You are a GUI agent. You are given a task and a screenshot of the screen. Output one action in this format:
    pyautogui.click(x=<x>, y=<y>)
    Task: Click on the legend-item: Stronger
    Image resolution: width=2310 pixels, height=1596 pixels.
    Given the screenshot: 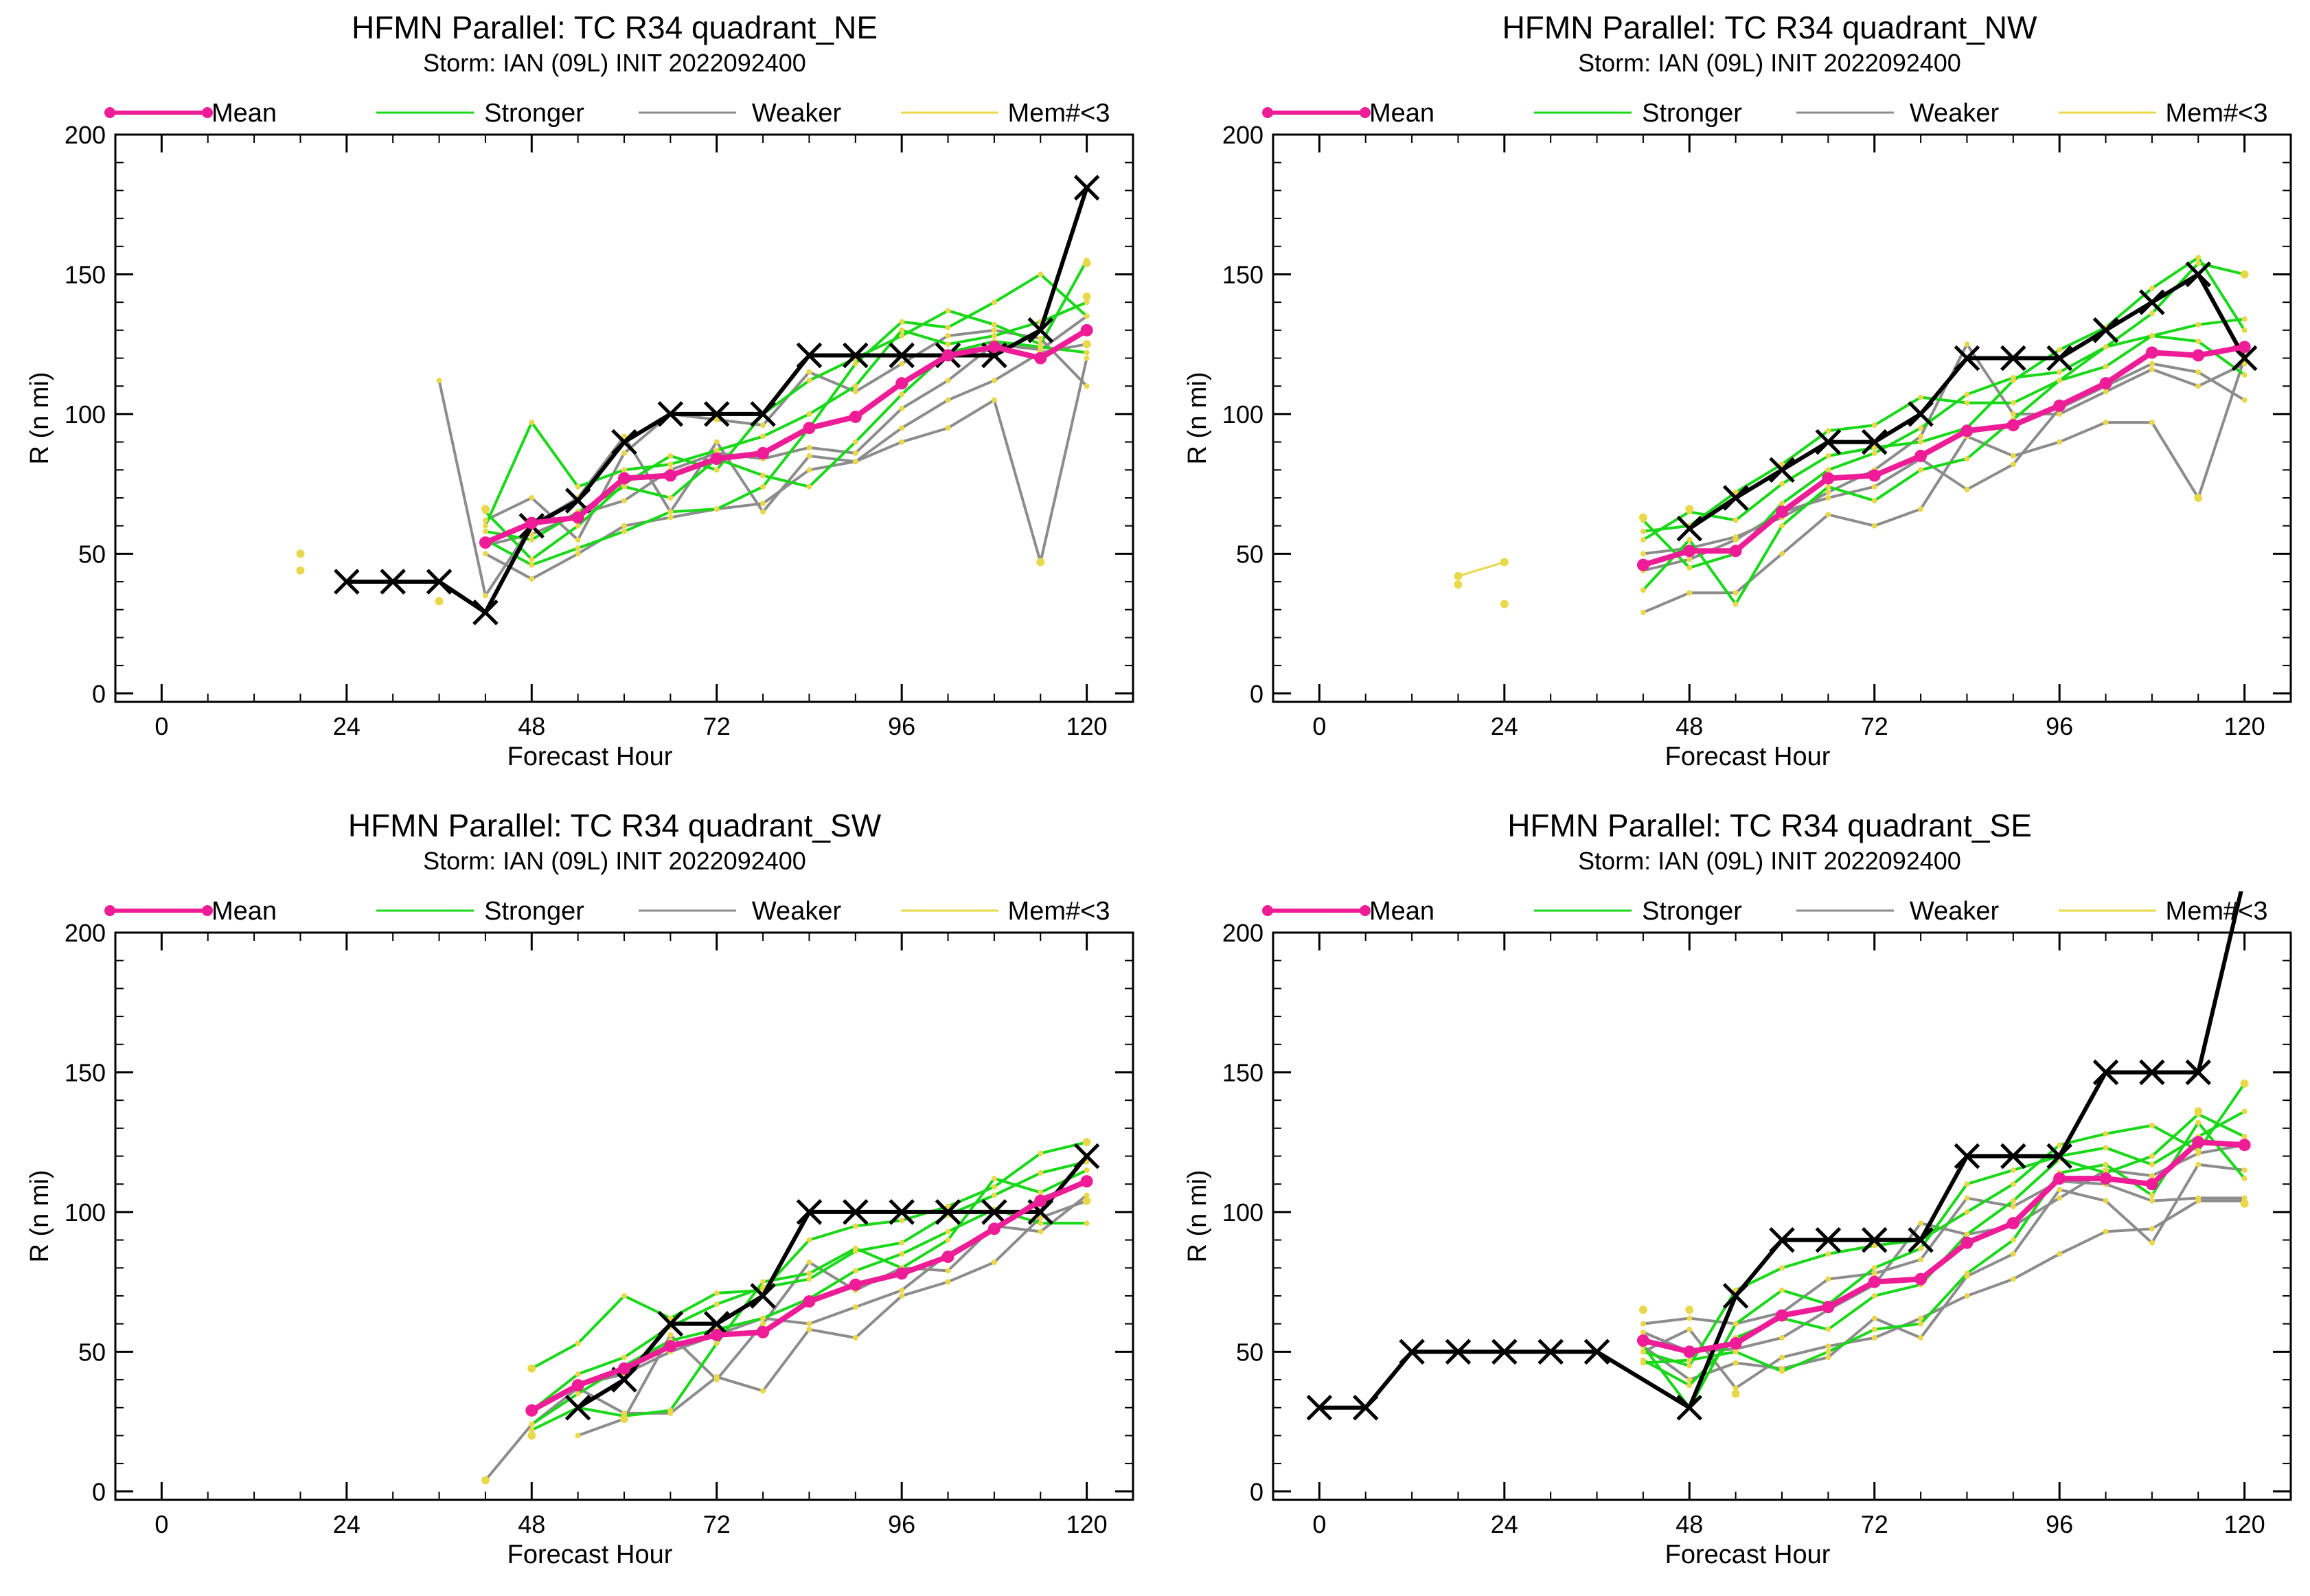 What is the action you would take?
    pyautogui.click(x=1638, y=114)
    